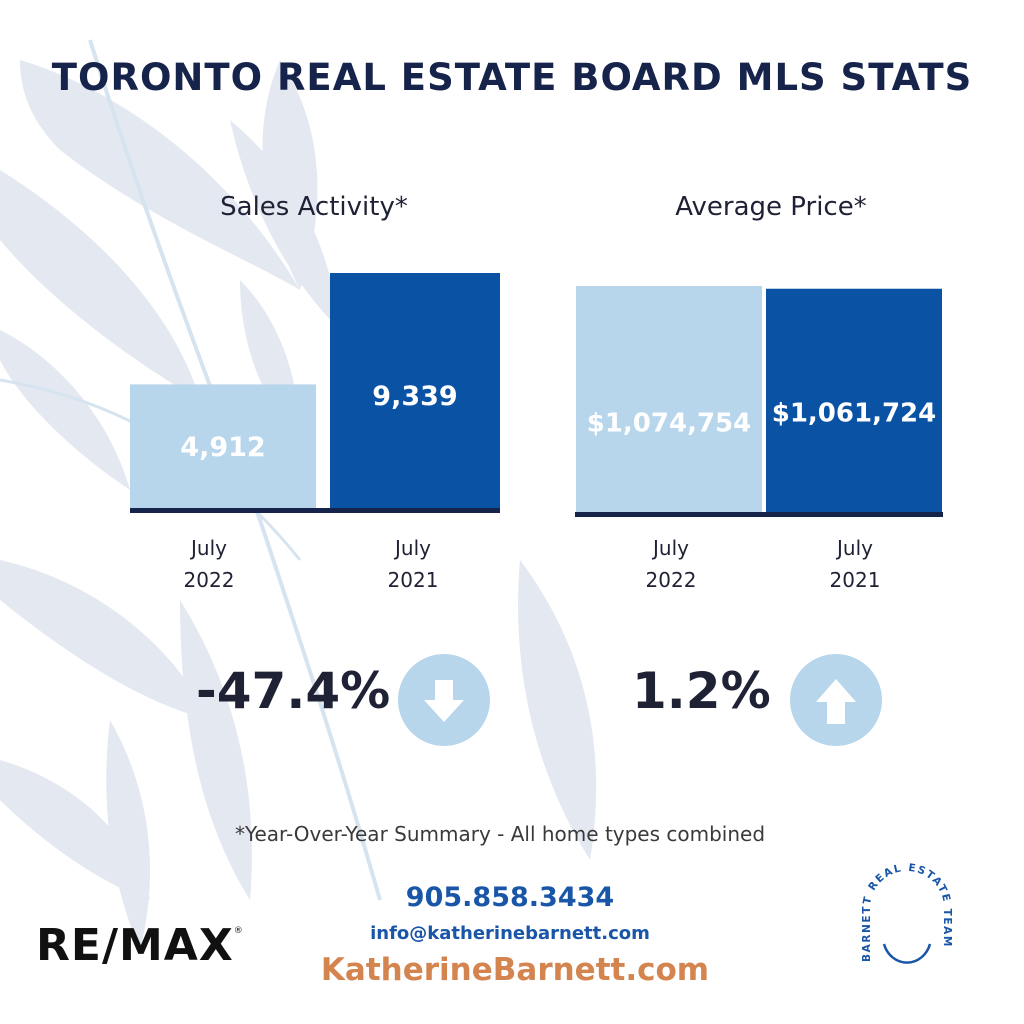 Image resolution: width=1024 pixels, height=1024 pixels. What do you see at coordinates (413, 564) in the screenshot?
I see `sales-tick-july-2021: July 2021` at bounding box center [413, 564].